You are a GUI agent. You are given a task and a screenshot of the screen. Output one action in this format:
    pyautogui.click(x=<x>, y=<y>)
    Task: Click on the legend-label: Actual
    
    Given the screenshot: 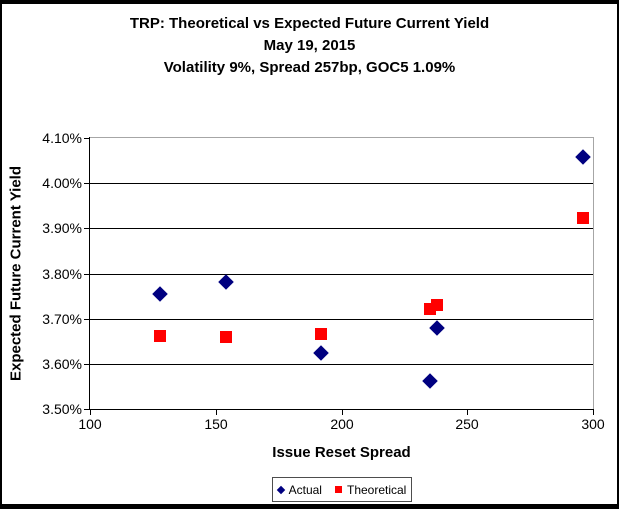 What is the action you would take?
    pyautogui.click(x=305, y=489)
    